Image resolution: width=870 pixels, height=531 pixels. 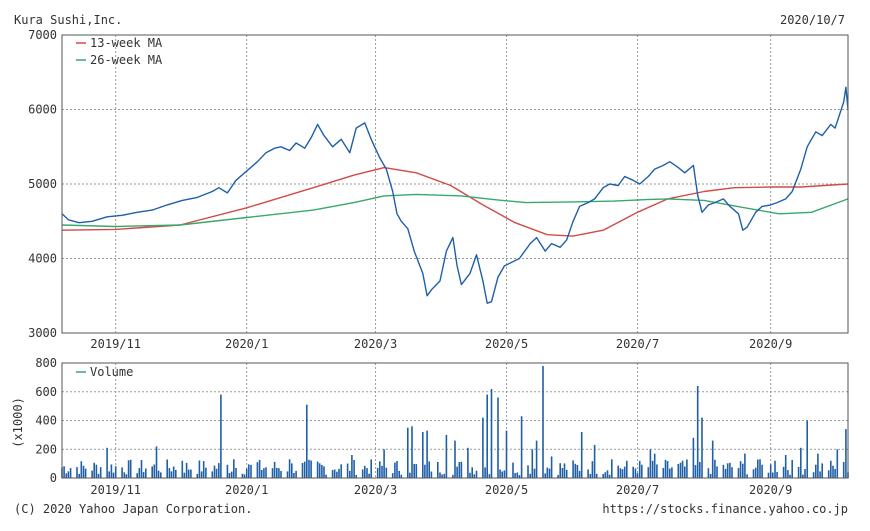 I want to click on ma13-line, so click(x=455, y=201).